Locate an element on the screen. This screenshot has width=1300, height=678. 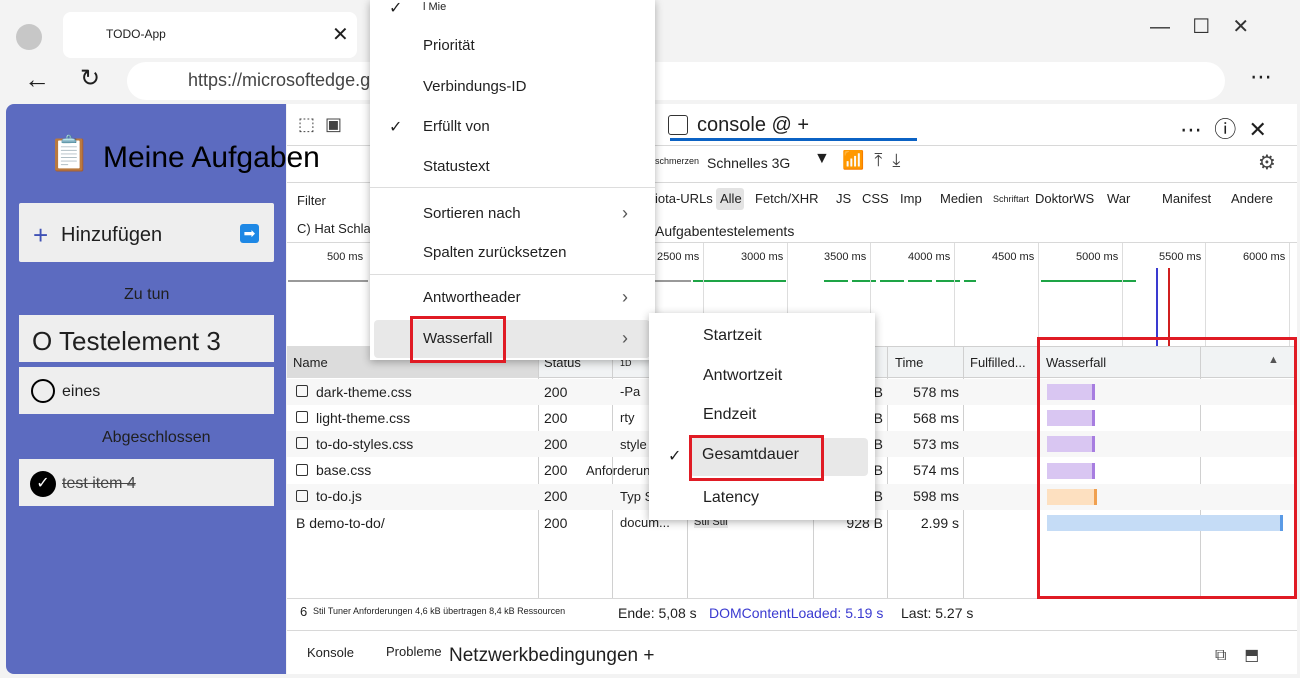
row-name: to-do.js is located at coordinates (339, 496).